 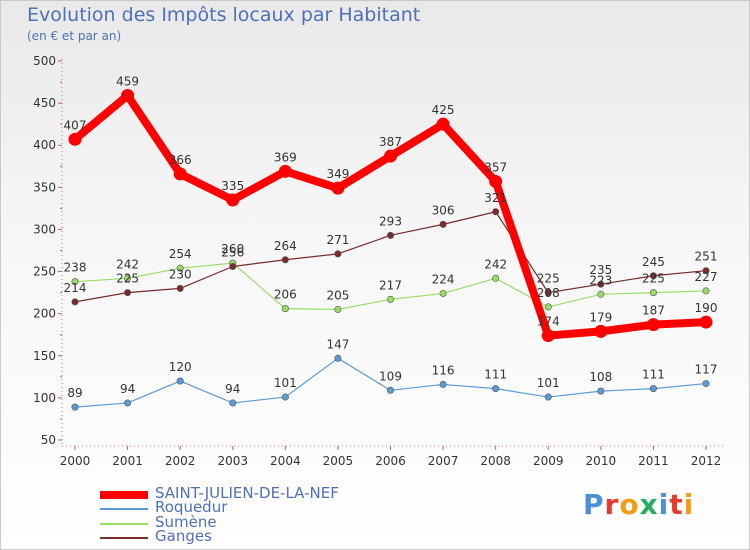 I want to click on data-label: 217, so click(x=390, y=285).